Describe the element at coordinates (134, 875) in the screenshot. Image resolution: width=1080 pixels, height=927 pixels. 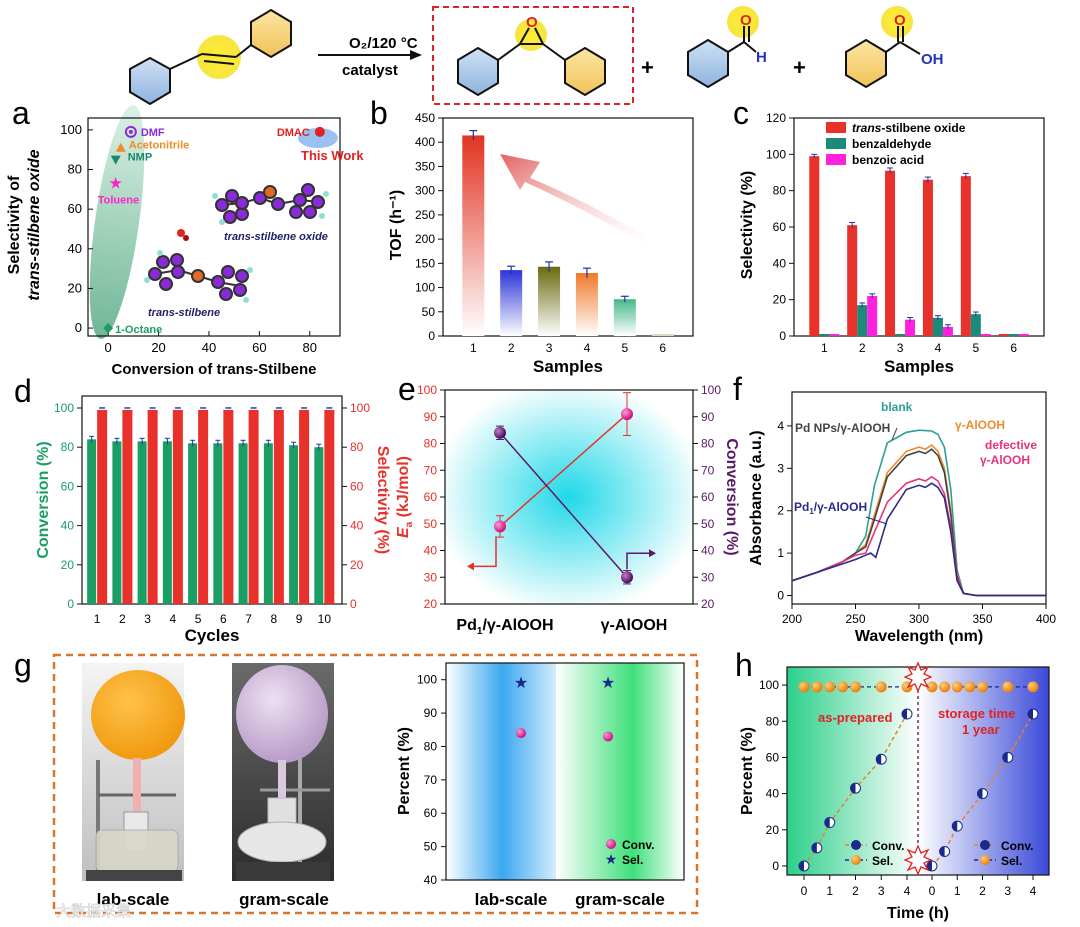
I see `hotplate` at that location.